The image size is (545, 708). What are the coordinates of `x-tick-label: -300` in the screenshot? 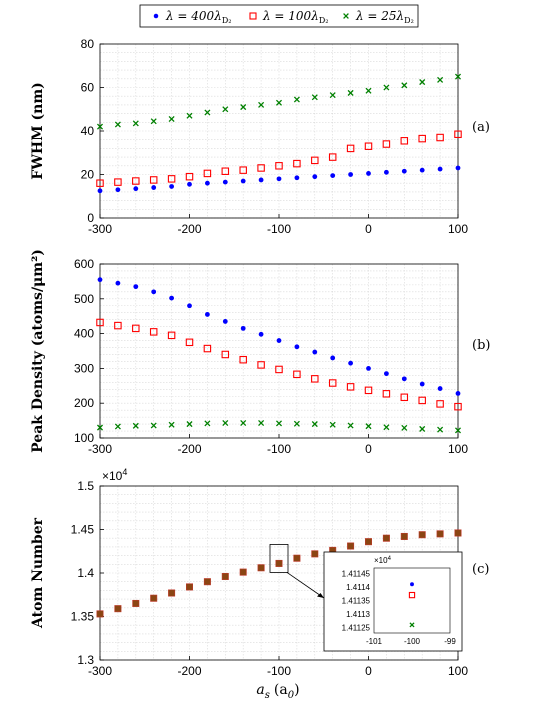 It's located at (100, 229).